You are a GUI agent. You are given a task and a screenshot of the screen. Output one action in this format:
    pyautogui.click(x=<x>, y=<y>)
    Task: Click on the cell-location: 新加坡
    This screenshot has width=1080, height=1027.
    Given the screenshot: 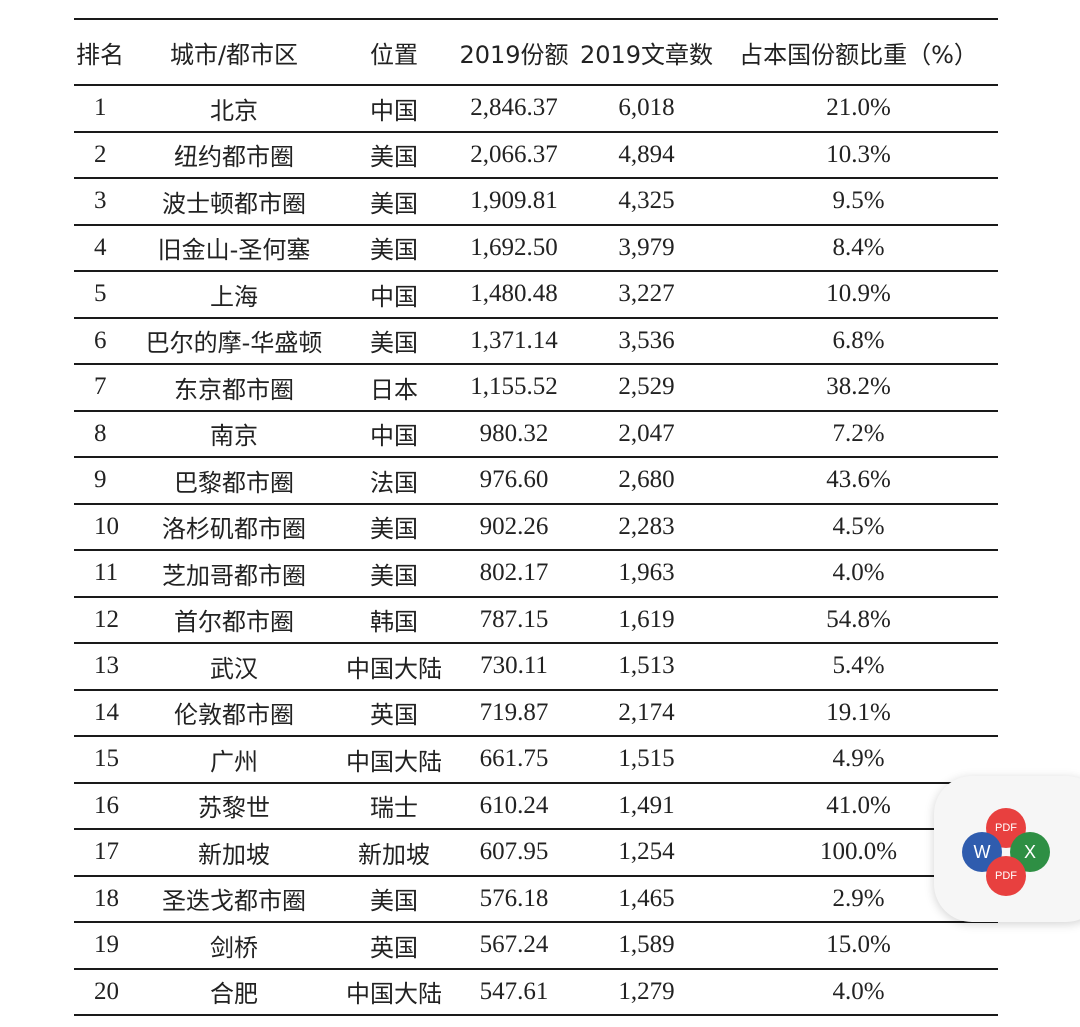 What is the action you would take?
    pyautogui.click(x=394, y=854)
    